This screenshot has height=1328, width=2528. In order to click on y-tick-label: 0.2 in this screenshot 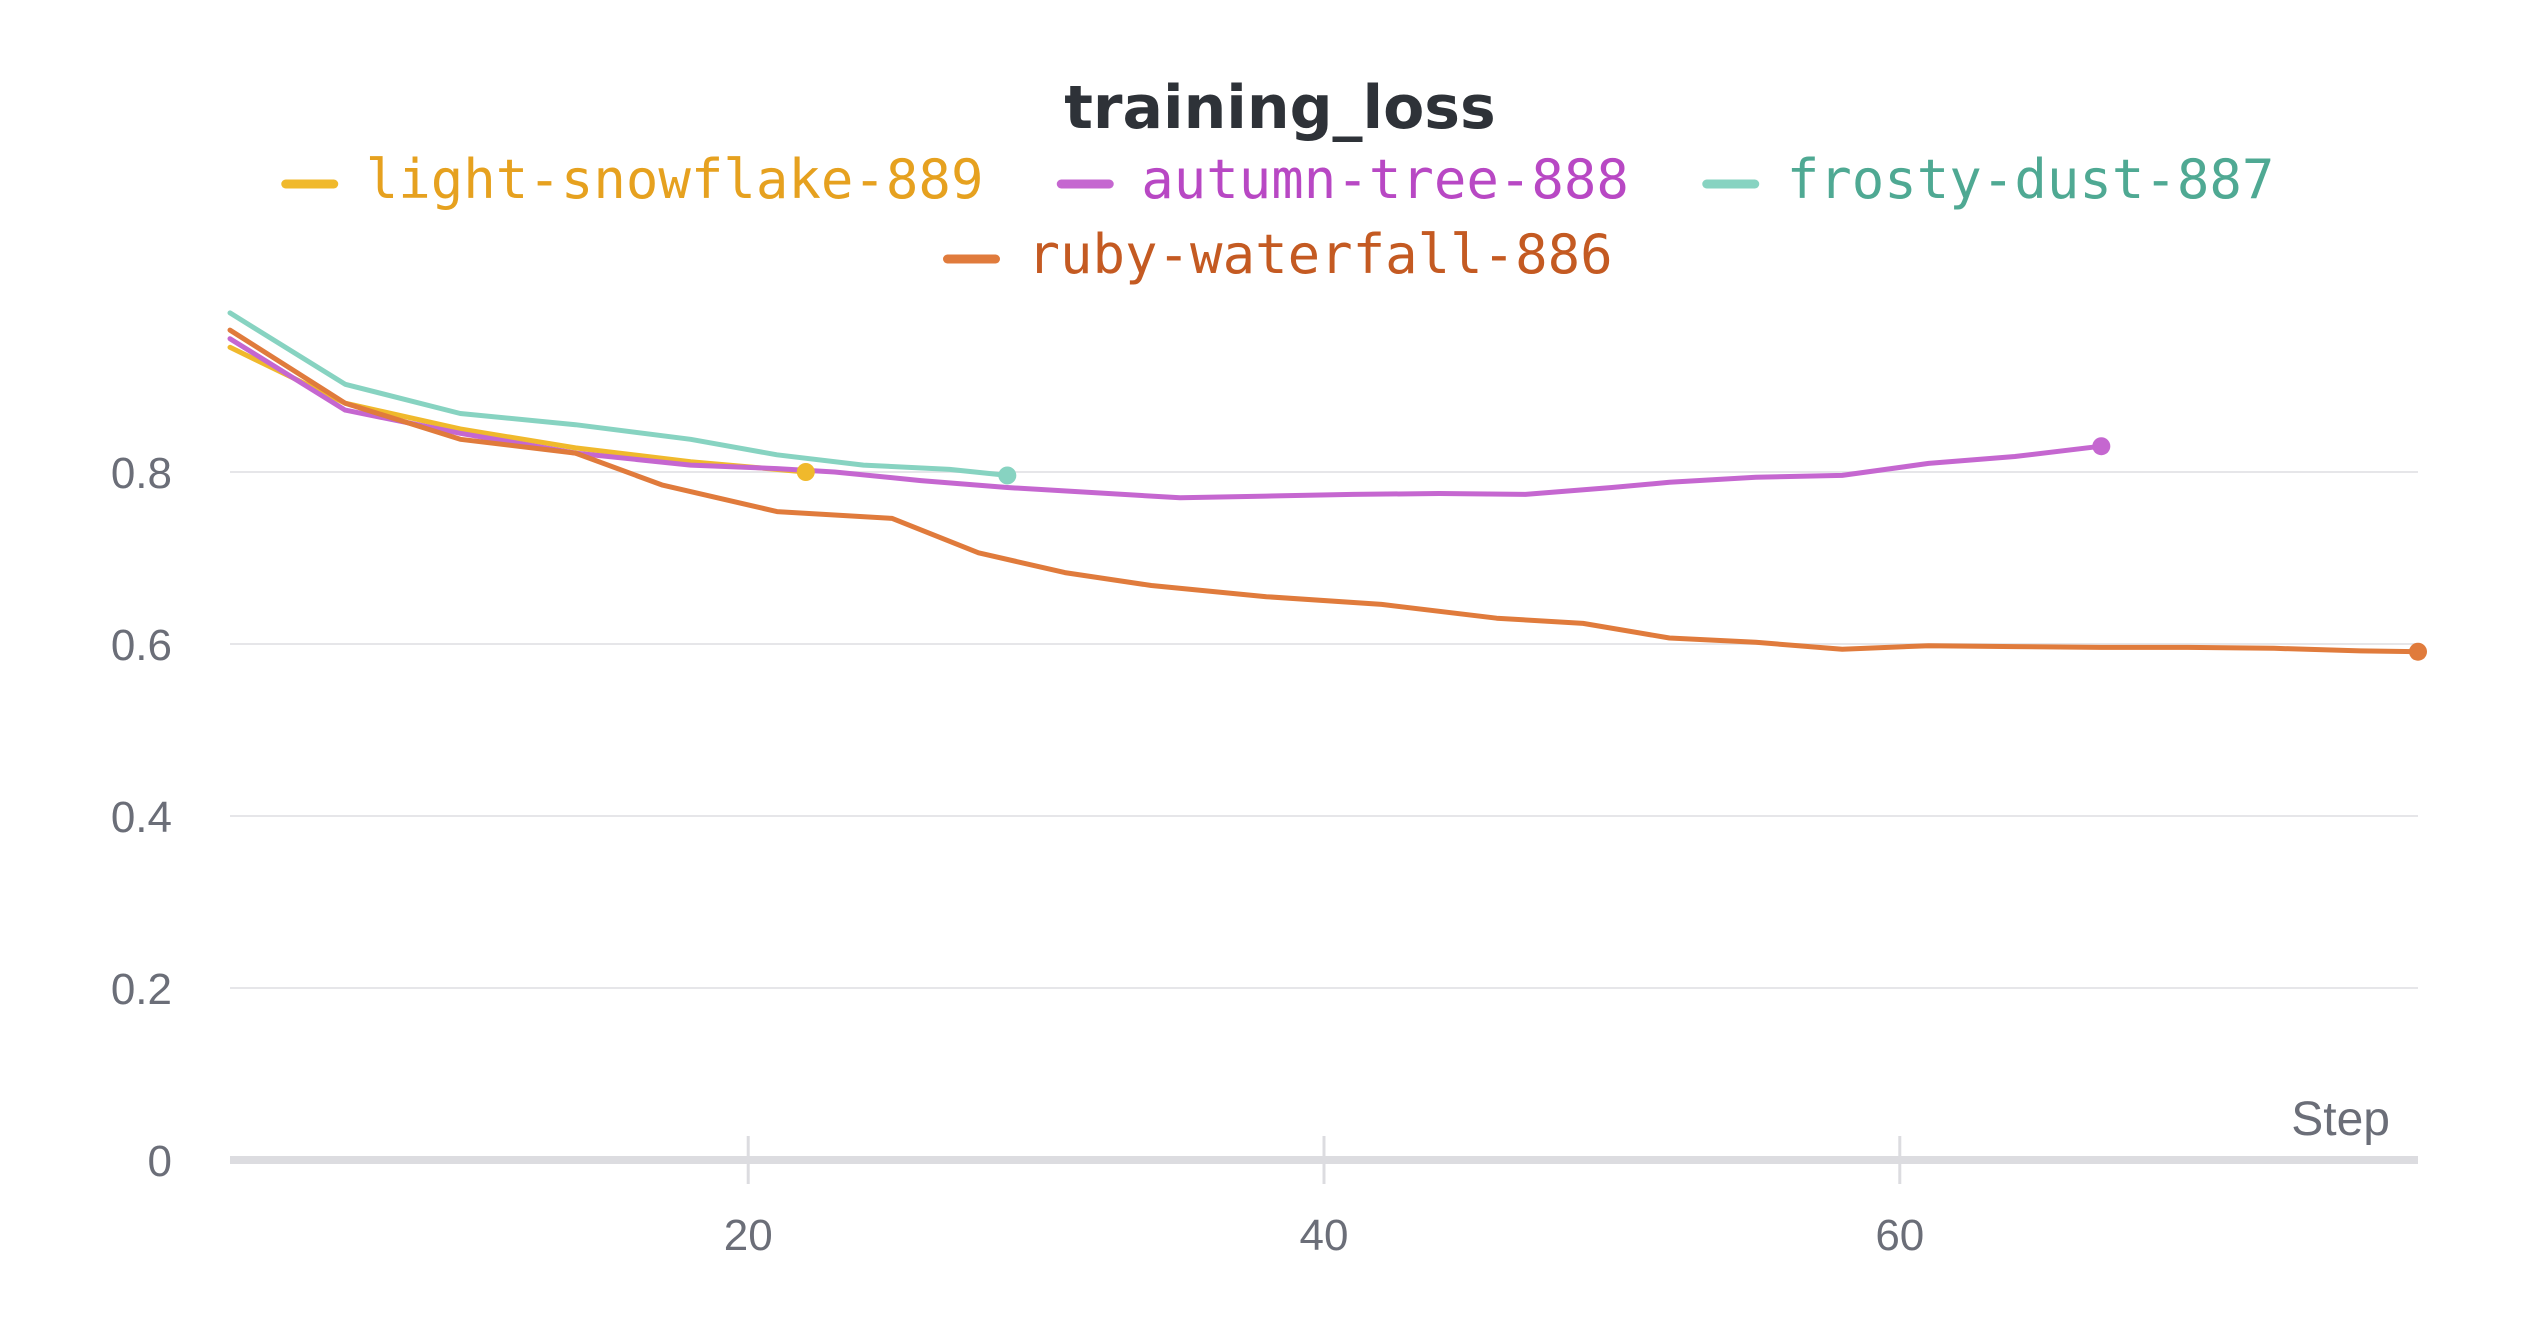, I will do `click(141, 989)`.